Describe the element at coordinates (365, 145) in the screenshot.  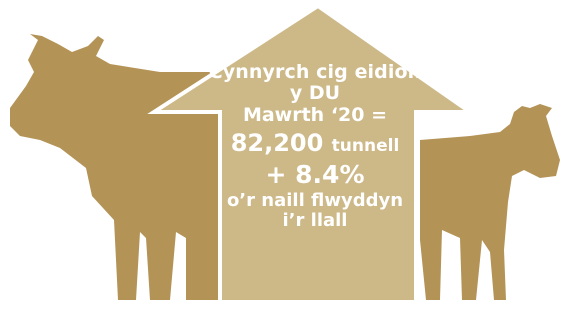
I see `production-unit: tunnell` at that location.